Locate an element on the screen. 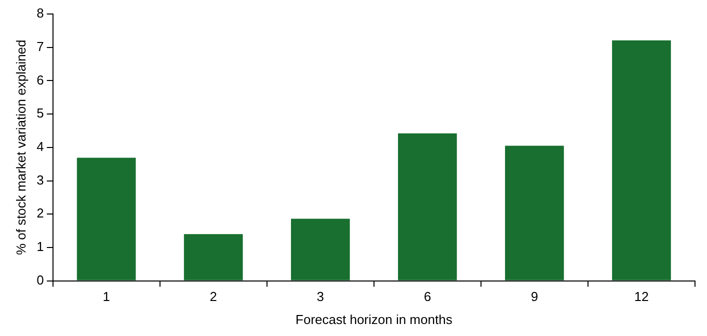  x-tick-label: 12 is located at coordinates (641, 296).